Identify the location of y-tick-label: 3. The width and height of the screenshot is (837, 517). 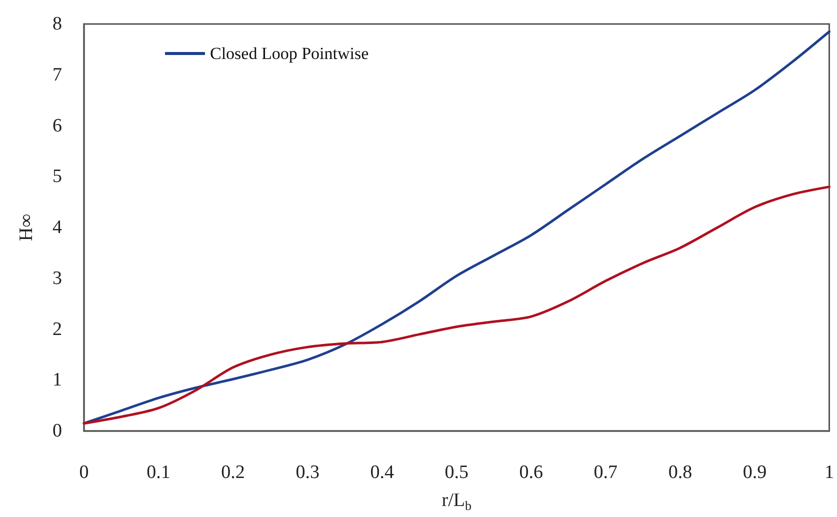
(57, 278).